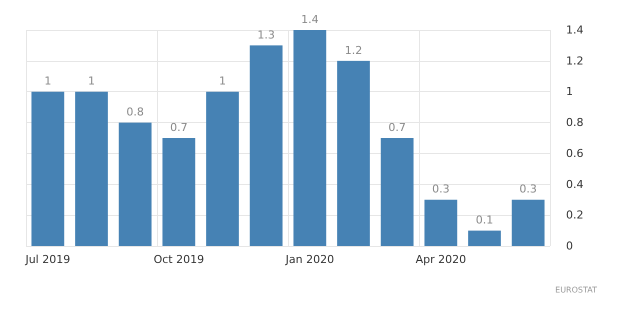 This screenshot has height=320, width=620. Describe the element at coordinates (310, 19) in the screenshot. I see `data-label: 1.4` at that location.